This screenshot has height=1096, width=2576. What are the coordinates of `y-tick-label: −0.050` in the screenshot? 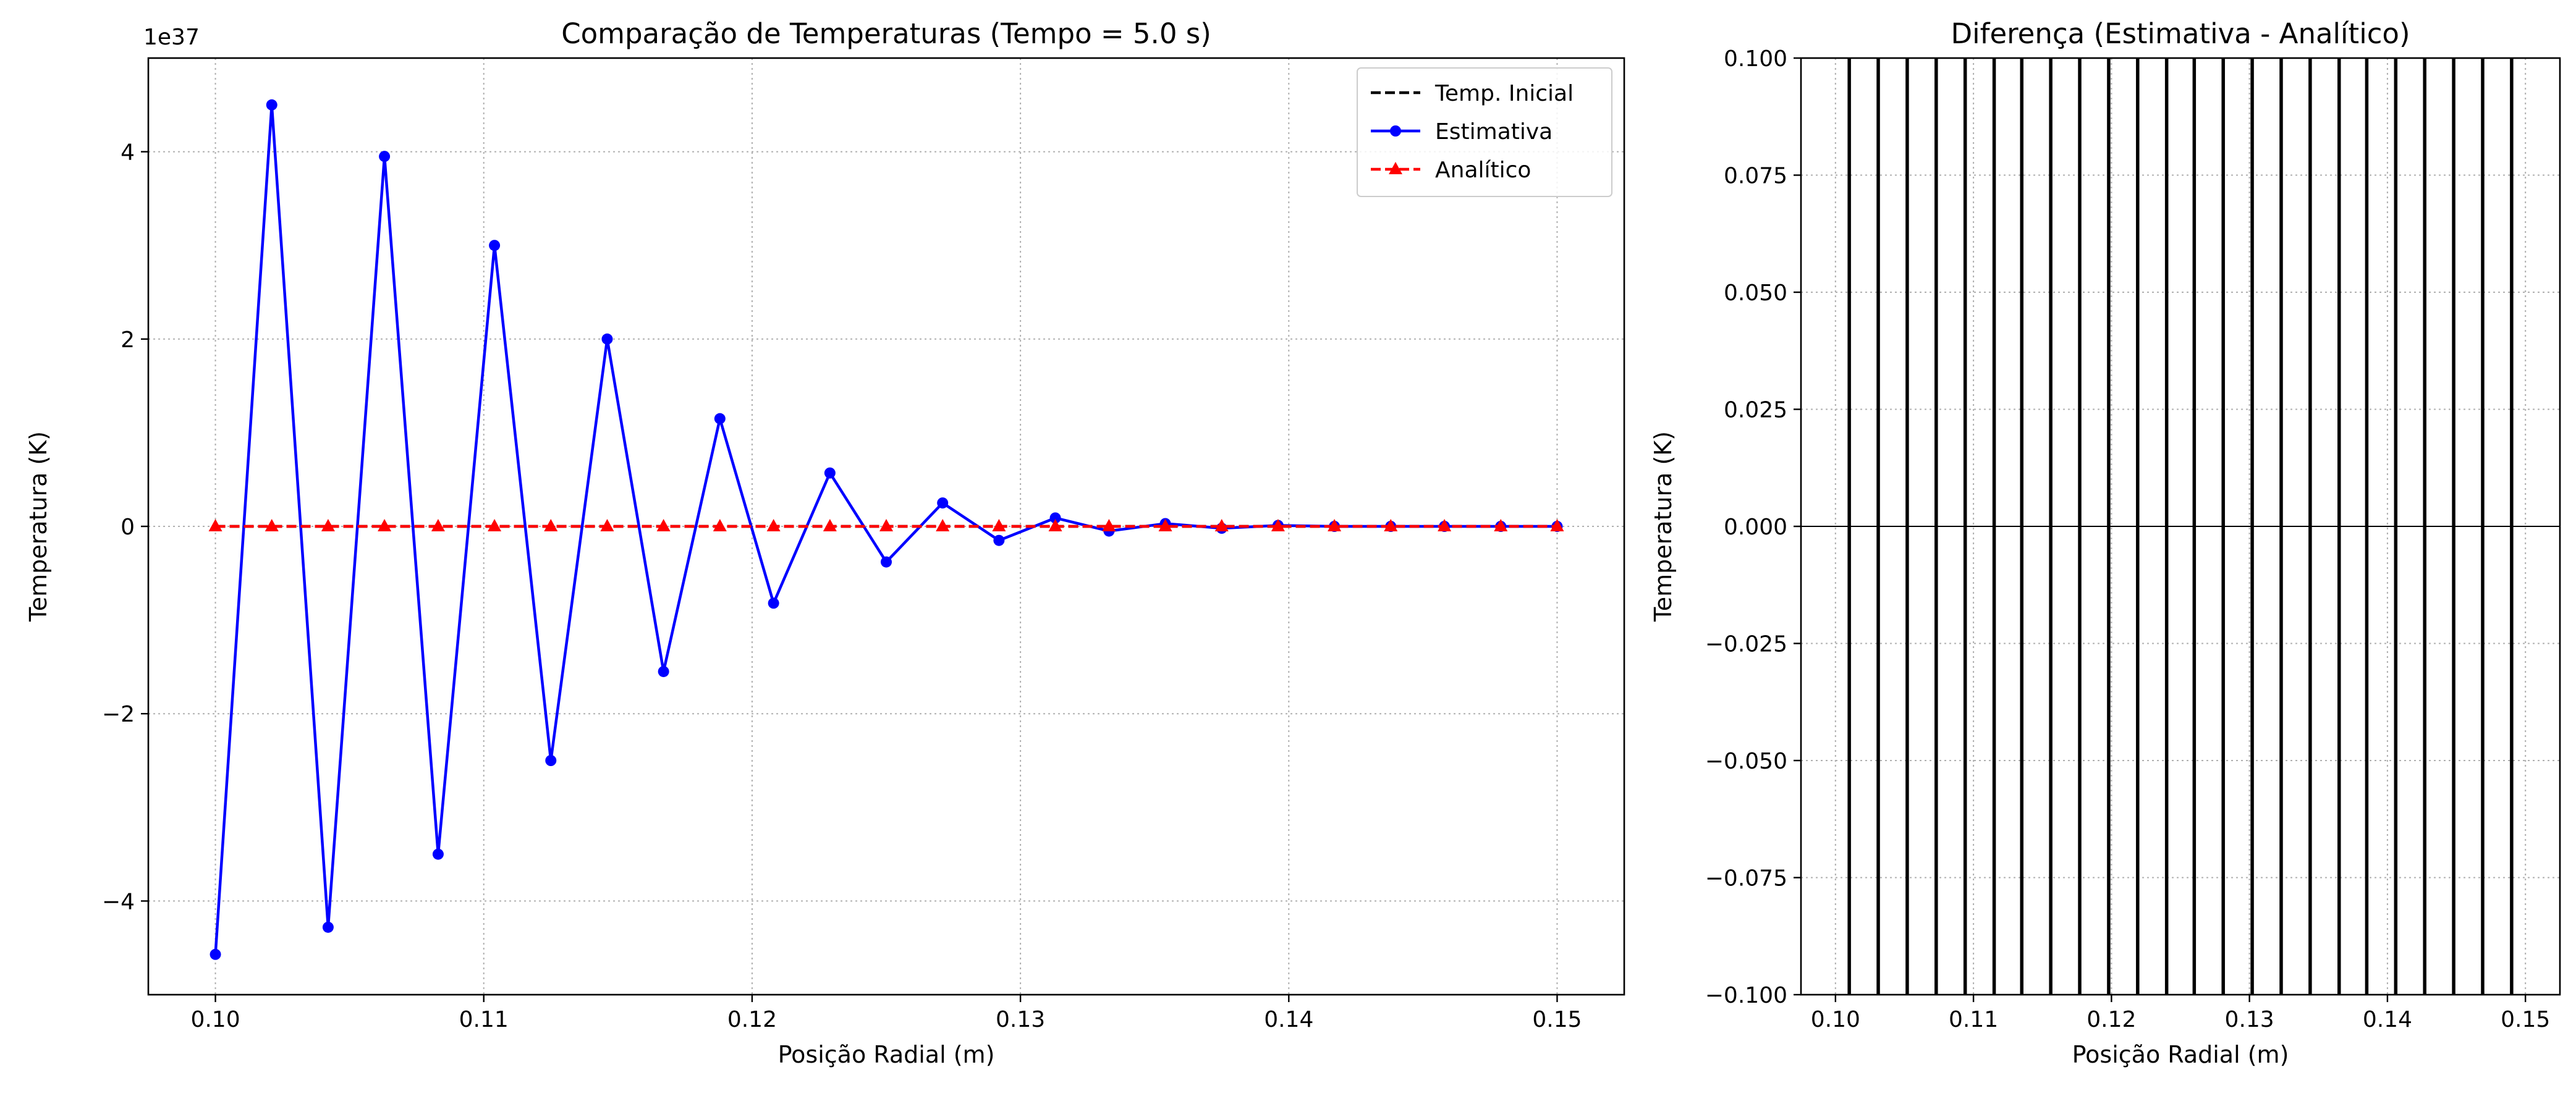 It's located at (1746, 761).